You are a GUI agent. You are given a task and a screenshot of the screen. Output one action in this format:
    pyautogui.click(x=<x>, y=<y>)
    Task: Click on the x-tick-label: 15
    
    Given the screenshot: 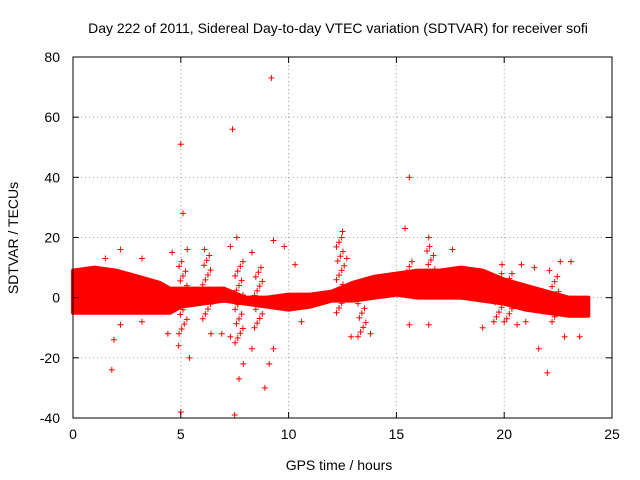 What is the action you would take?
    pyautogui.click(x=397, y=434)
    